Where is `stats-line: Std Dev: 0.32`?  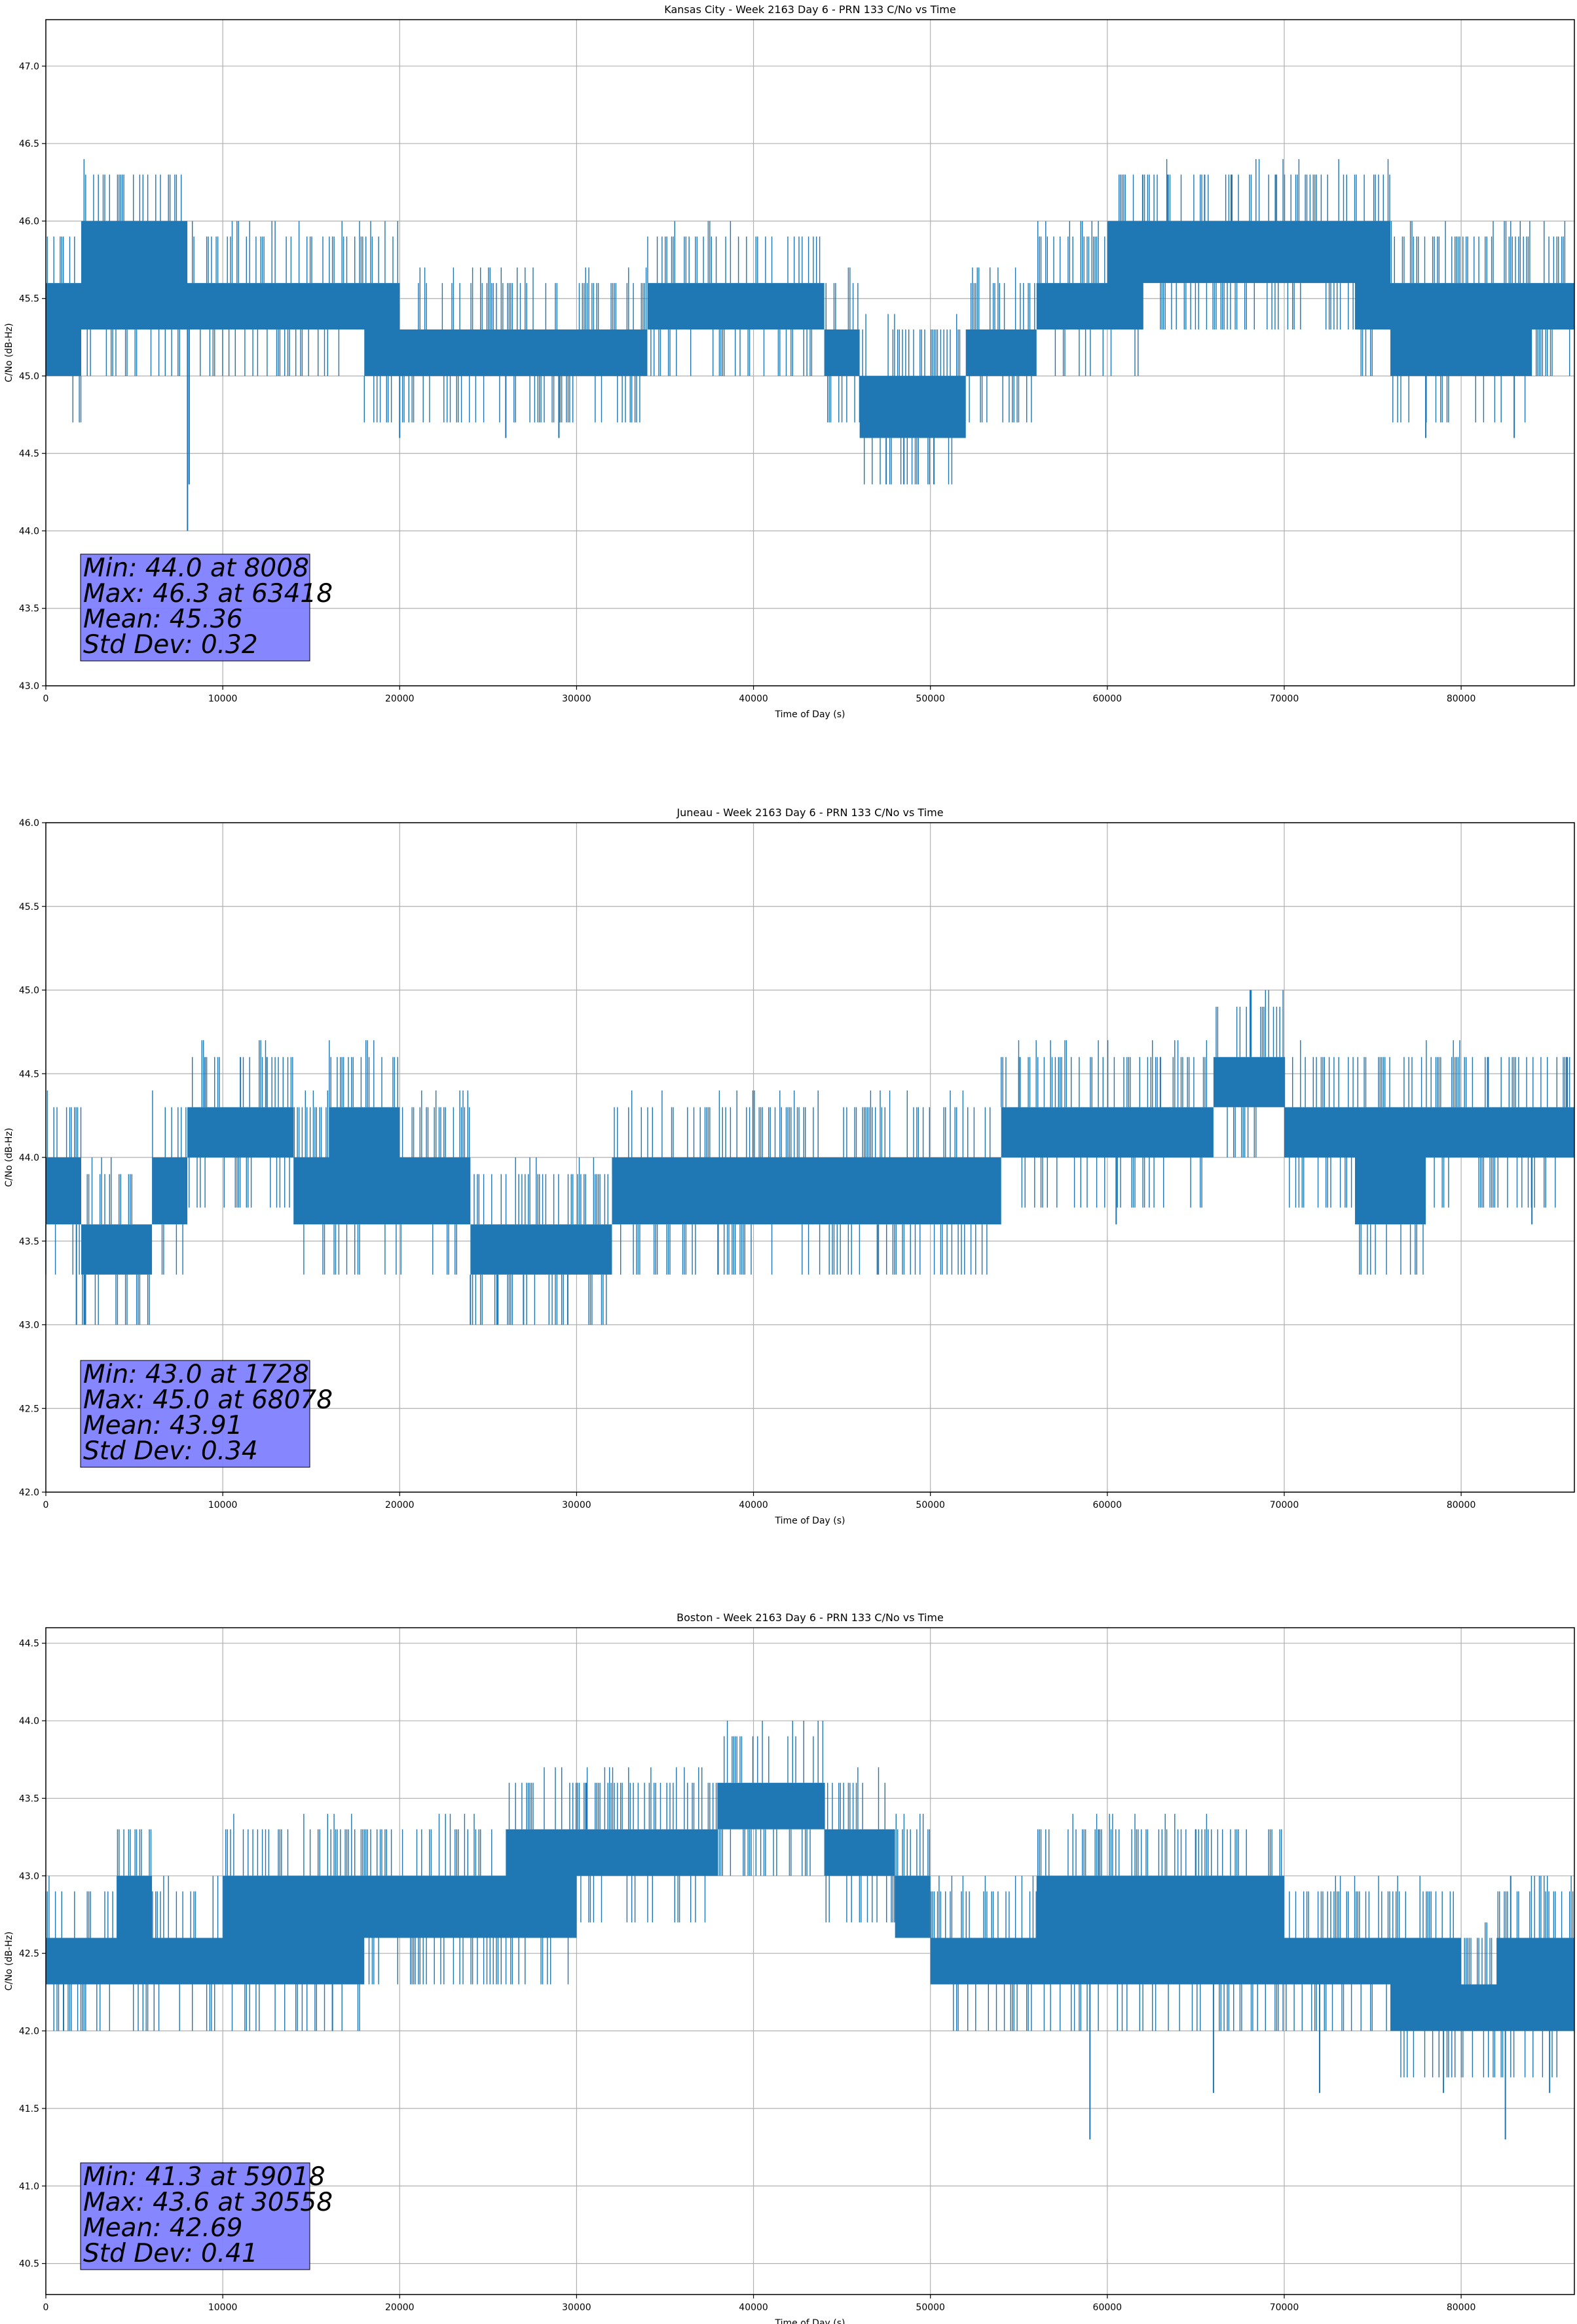 stats-line: Std Dev: 0.32 is located at coordinates (170, 645).